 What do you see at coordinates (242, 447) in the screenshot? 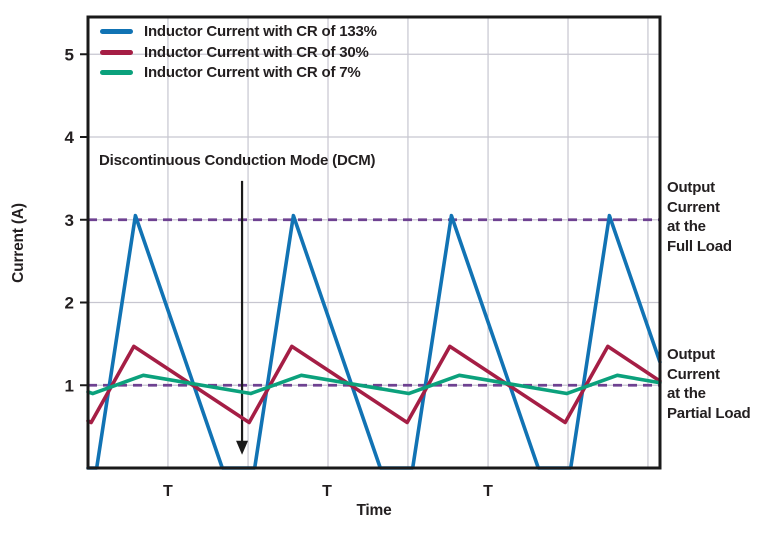
I see `dcm-arrowhead-icon` at bounding box center [242, 447].